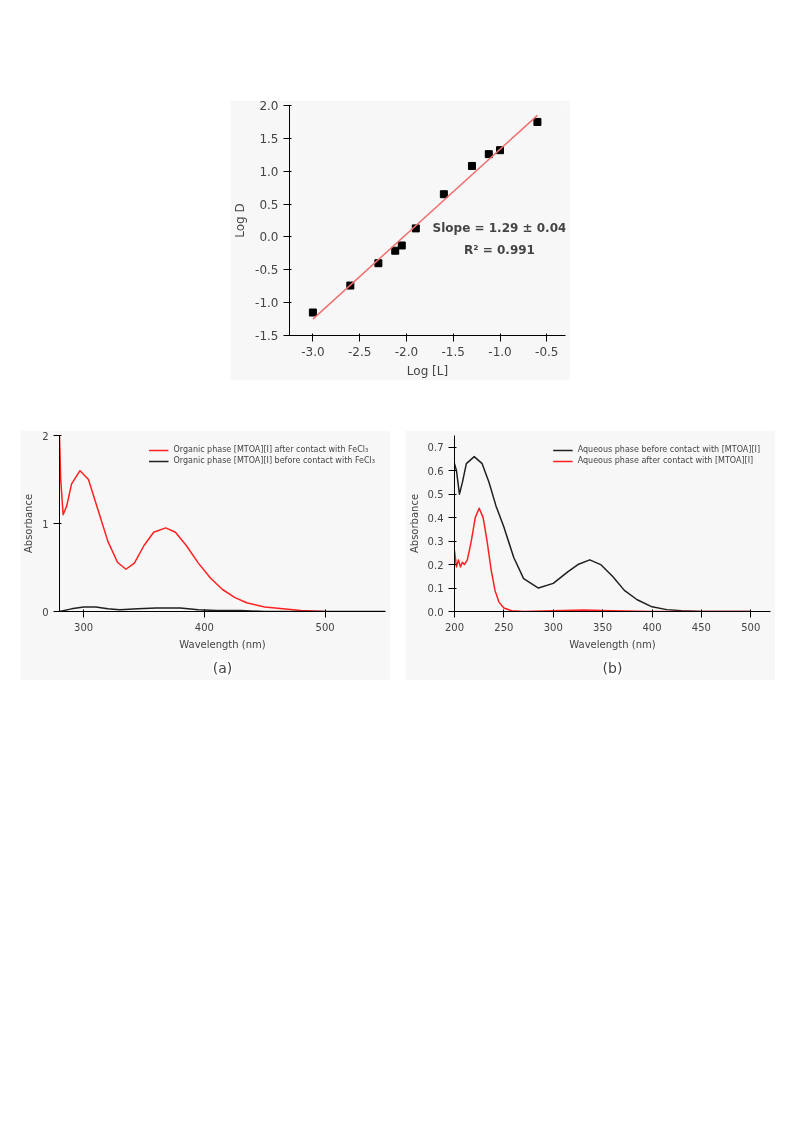  What do you see at coordinates (665, 460) in the screenshot?
I see `legend-label: Aqueous phase after contact with [MTOA][I]` at bounding box center [665, 460].